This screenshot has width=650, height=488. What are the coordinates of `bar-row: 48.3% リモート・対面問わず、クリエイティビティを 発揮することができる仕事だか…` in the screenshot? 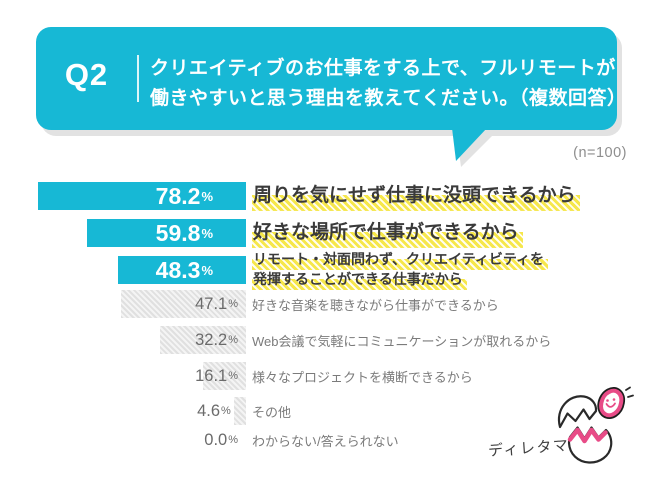 It's located at (293, 270).